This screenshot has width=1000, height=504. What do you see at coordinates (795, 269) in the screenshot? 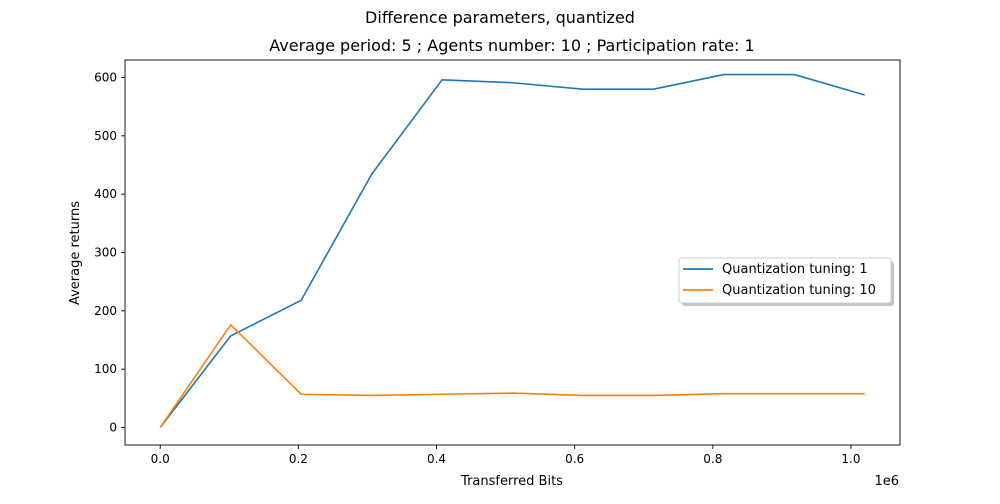
I see `legend-label: Quantization tuning: 1` at bounding box center [795, 269].